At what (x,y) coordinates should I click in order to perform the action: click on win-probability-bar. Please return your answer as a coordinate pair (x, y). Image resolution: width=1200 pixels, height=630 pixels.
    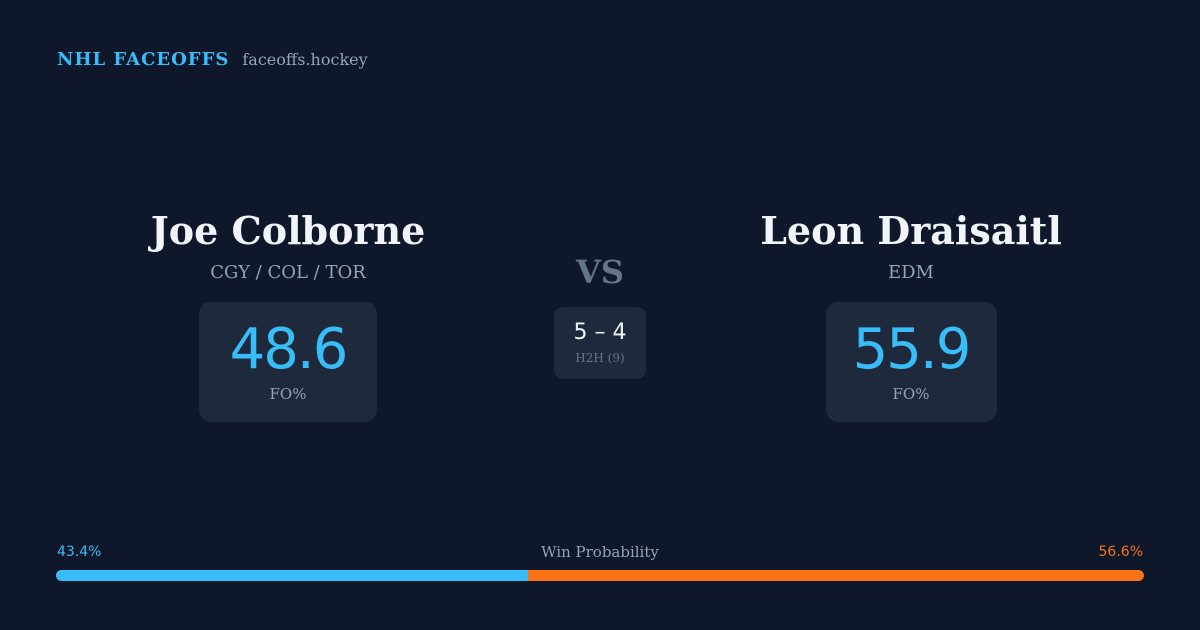
    Looking at the image, I should click on (600, 575).